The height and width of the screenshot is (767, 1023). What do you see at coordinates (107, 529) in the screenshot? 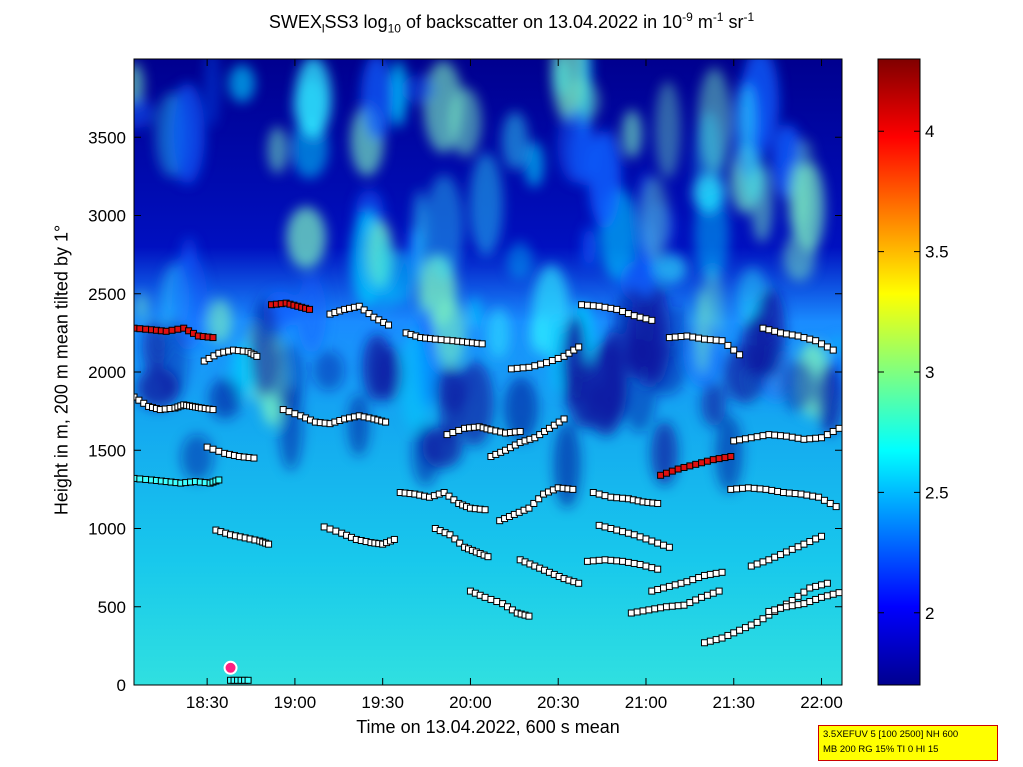
I see `y-tick-label: 1000` at bounding box center [107, 529].